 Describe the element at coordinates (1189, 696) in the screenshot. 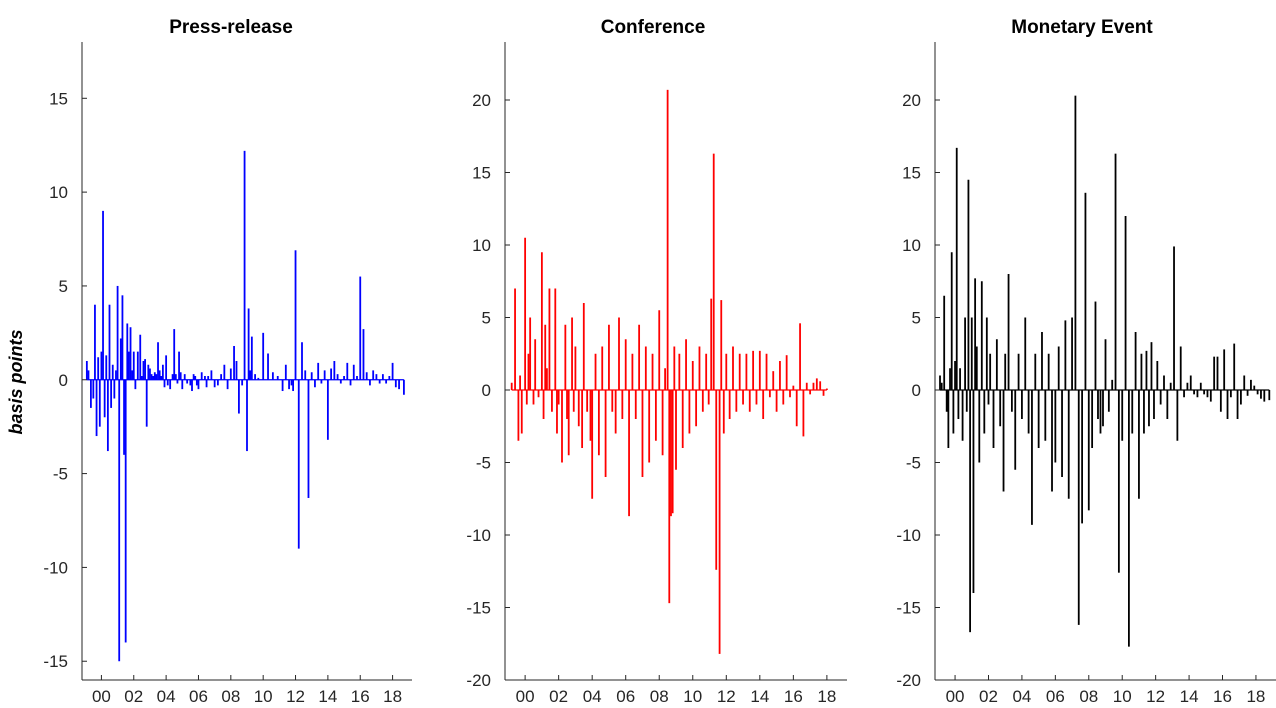

I see `monetary-event-x-tick-label: 14` at that location.